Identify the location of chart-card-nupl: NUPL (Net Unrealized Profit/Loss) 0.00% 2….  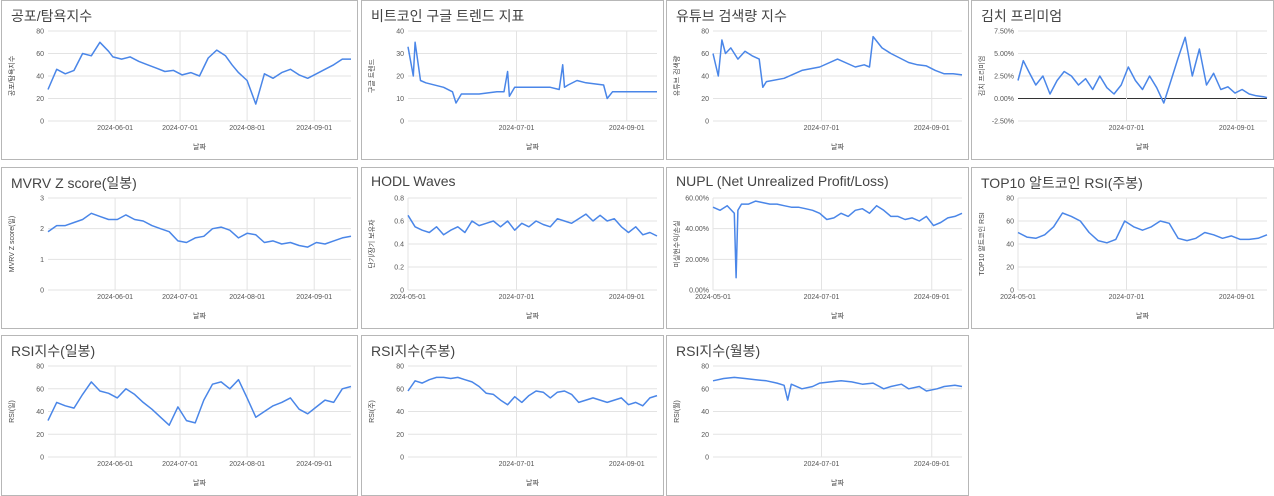
(817, 248).